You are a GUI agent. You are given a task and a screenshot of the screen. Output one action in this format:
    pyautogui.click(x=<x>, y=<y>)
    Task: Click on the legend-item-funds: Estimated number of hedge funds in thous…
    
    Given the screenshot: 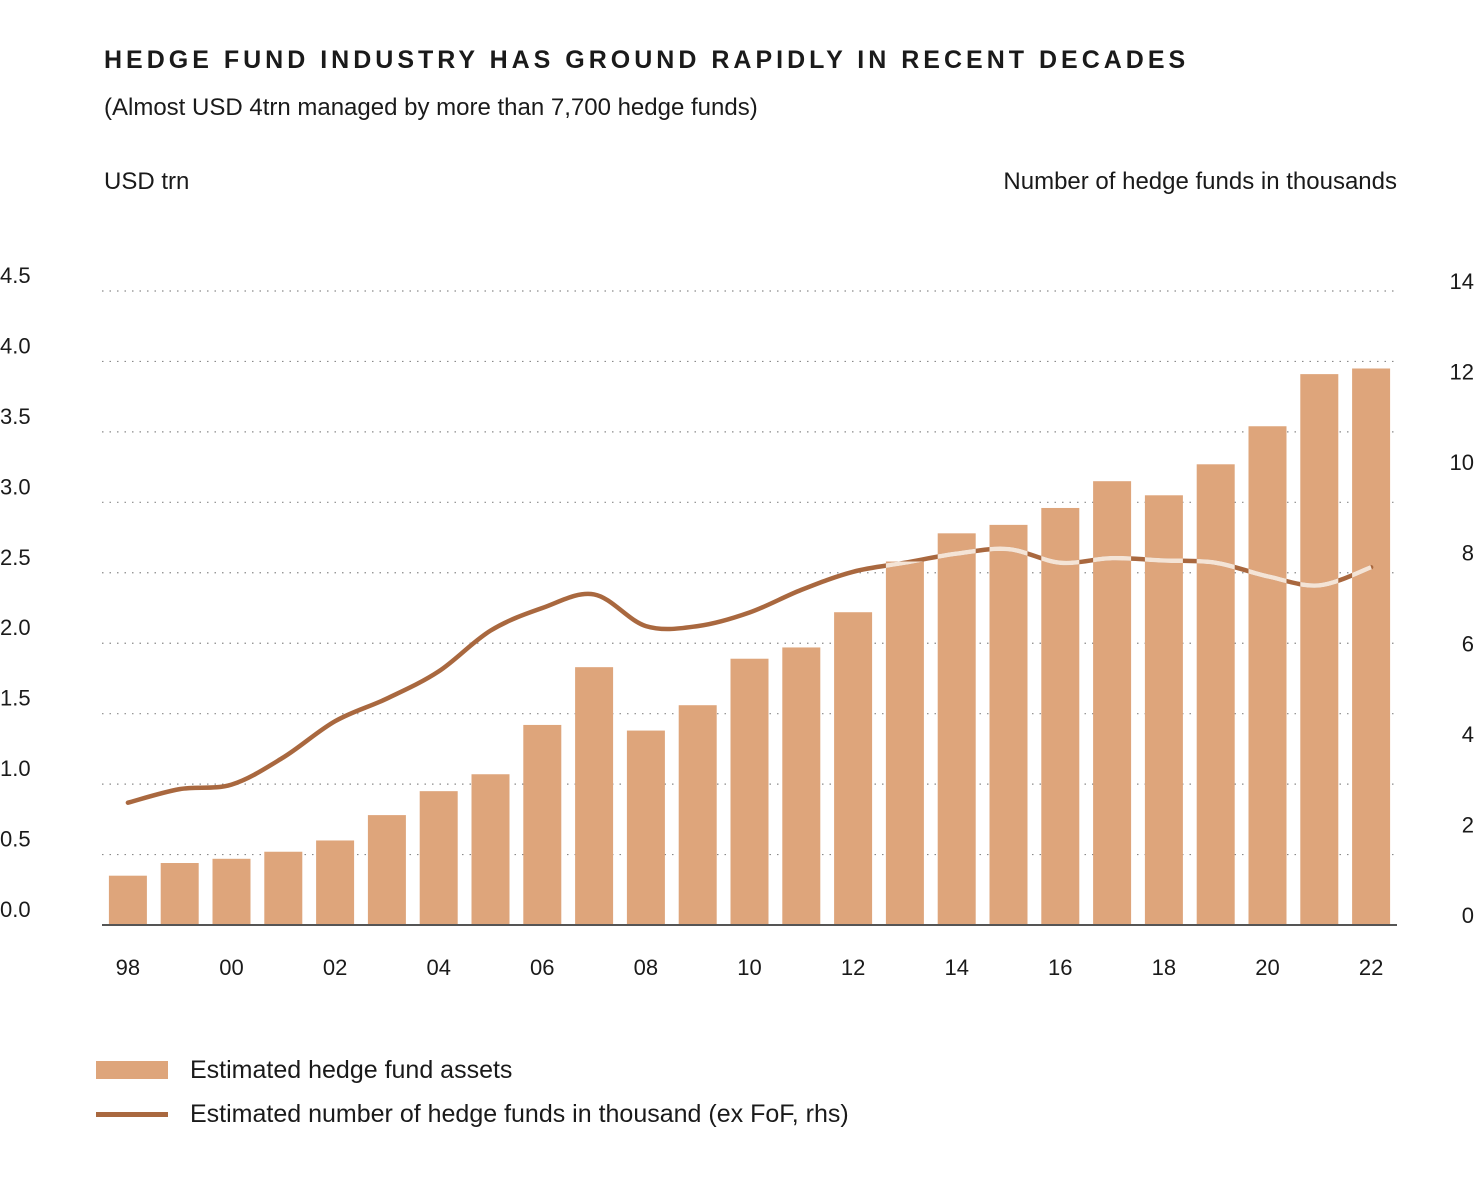 What is the action you would take?
    pyautogui.click(x=472, y=1114)
    